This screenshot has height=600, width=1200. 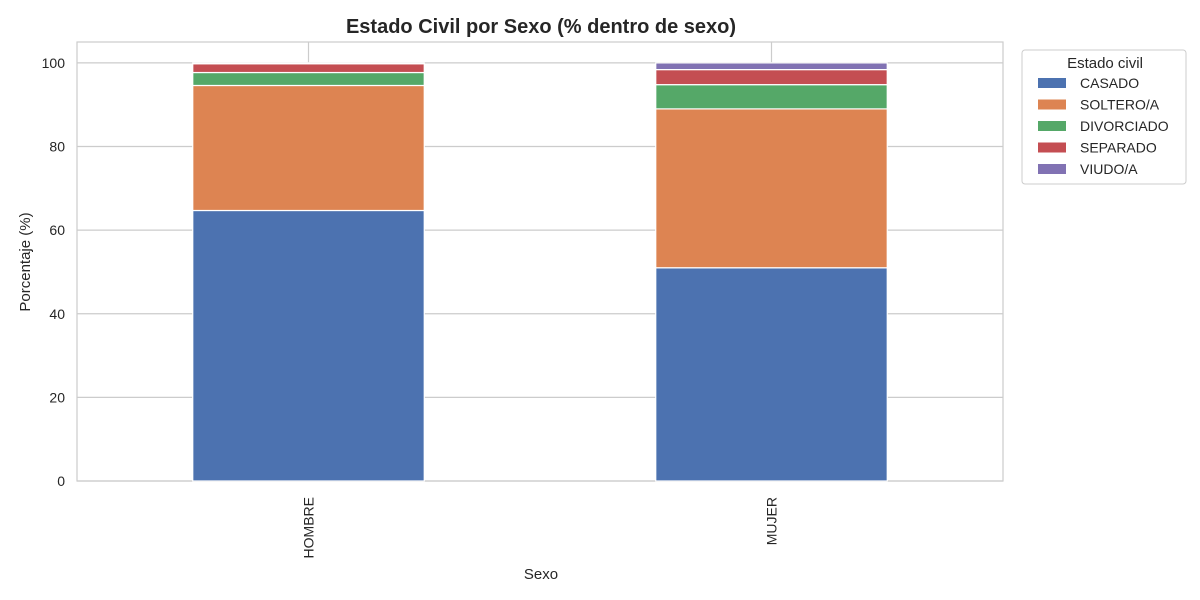 What do you see at coordinates (1105, 63) in the screenshot?
I see `legend-title: Estado civil` at bounding box center [1105, 63].